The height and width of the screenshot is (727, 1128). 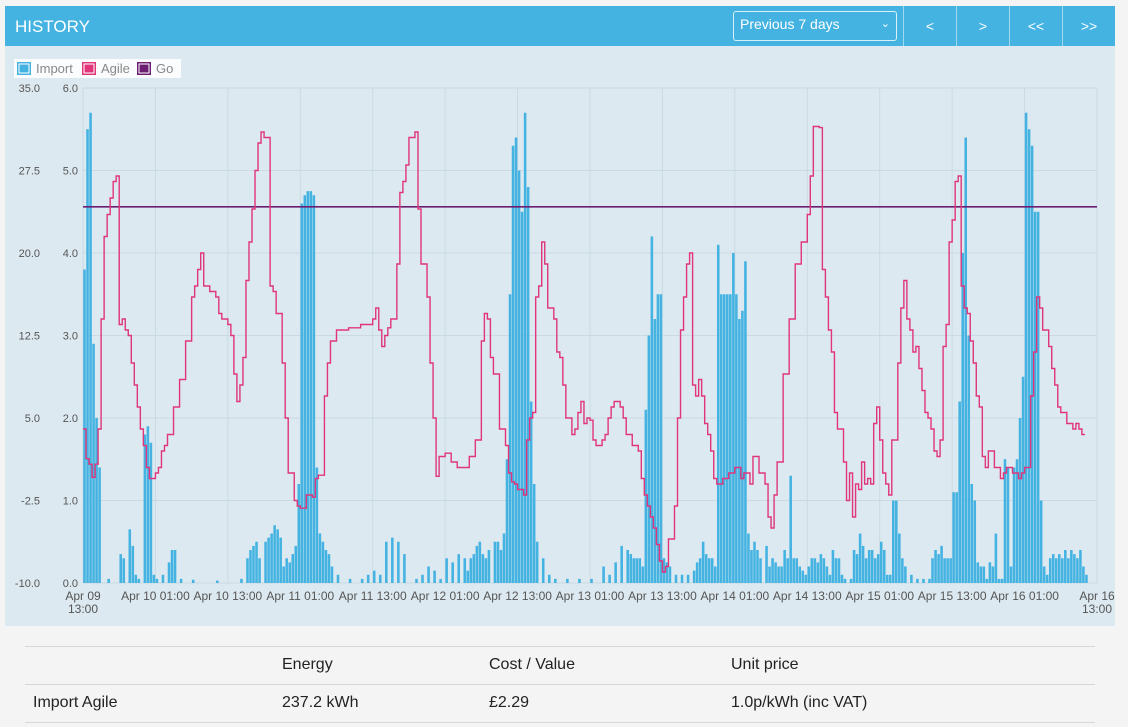 I want to click on row-cost: £2.29, so click(x=509, y=702).